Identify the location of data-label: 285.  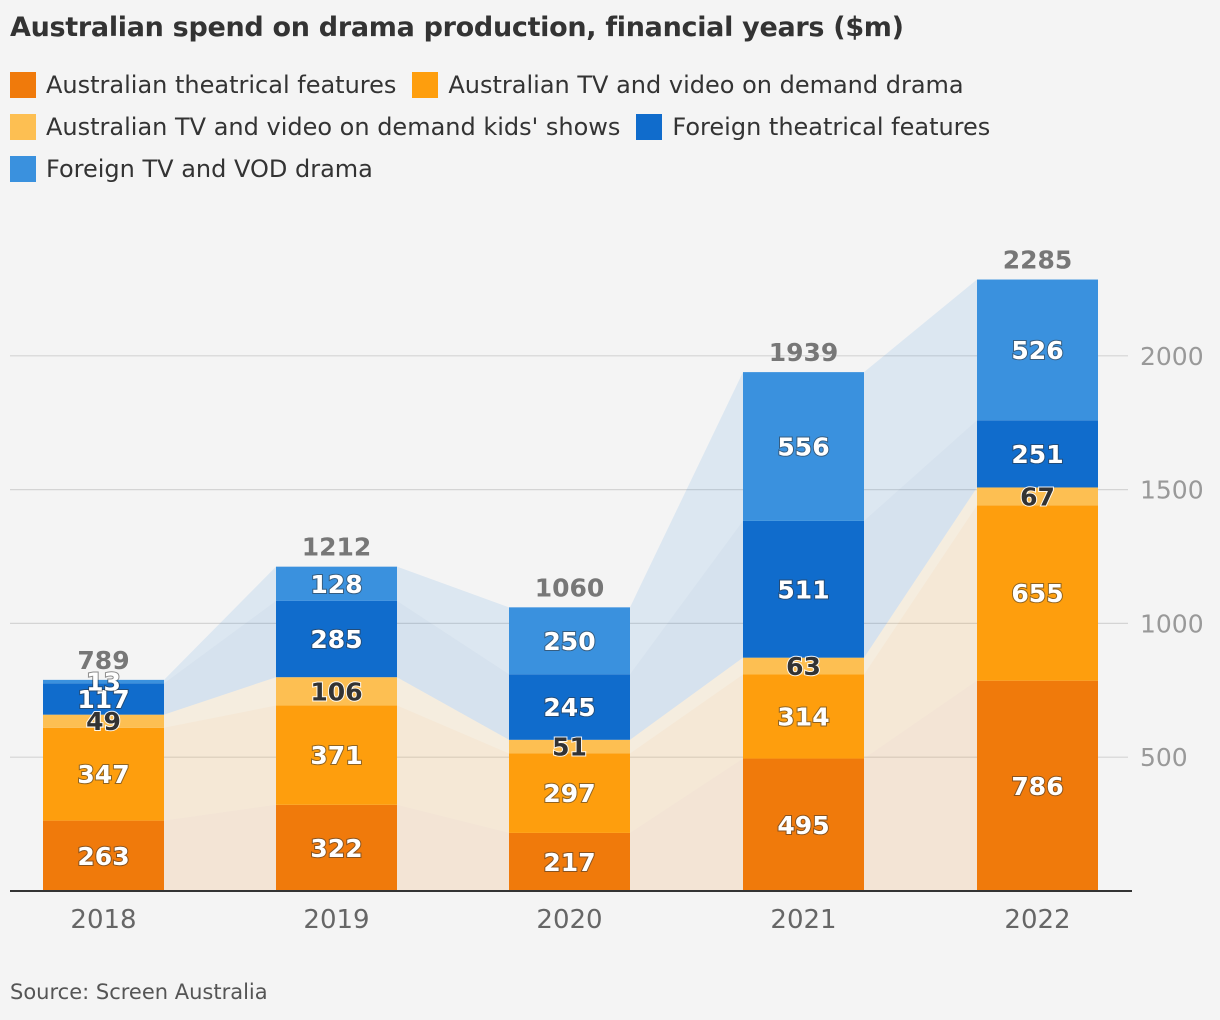
(336, 639).